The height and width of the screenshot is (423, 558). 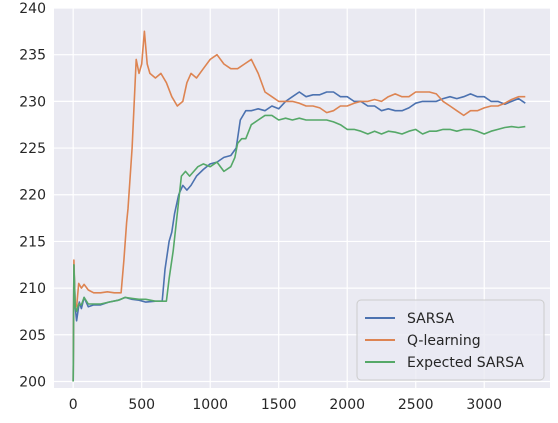 What do you see at coordinates (416, 405) in the screenshot?
I see `x-tick-label: 2500` at bounding box center [416, 405].